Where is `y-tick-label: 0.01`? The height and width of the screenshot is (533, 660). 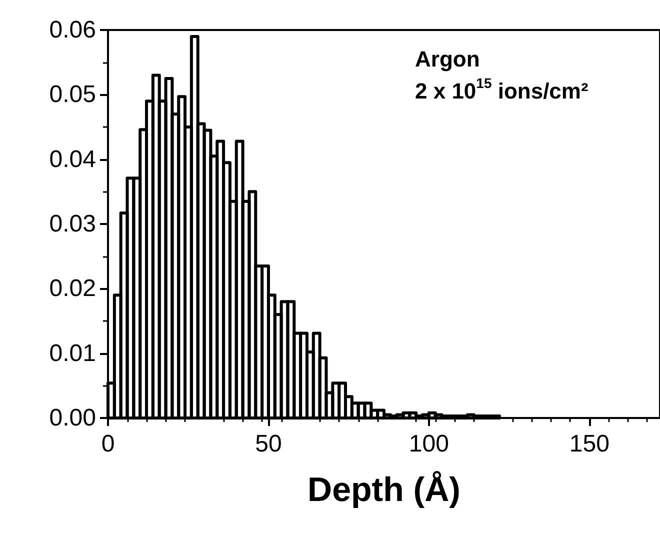 y-tick-label: 0.01 is located at coordinates (72, 353).